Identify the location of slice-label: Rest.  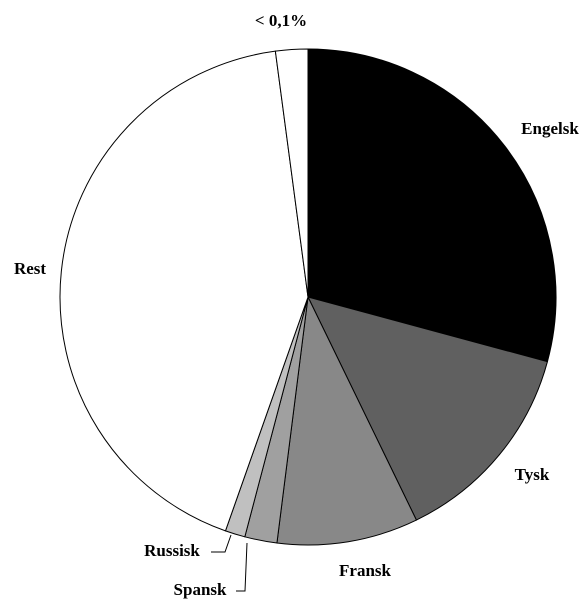
(30, 268).